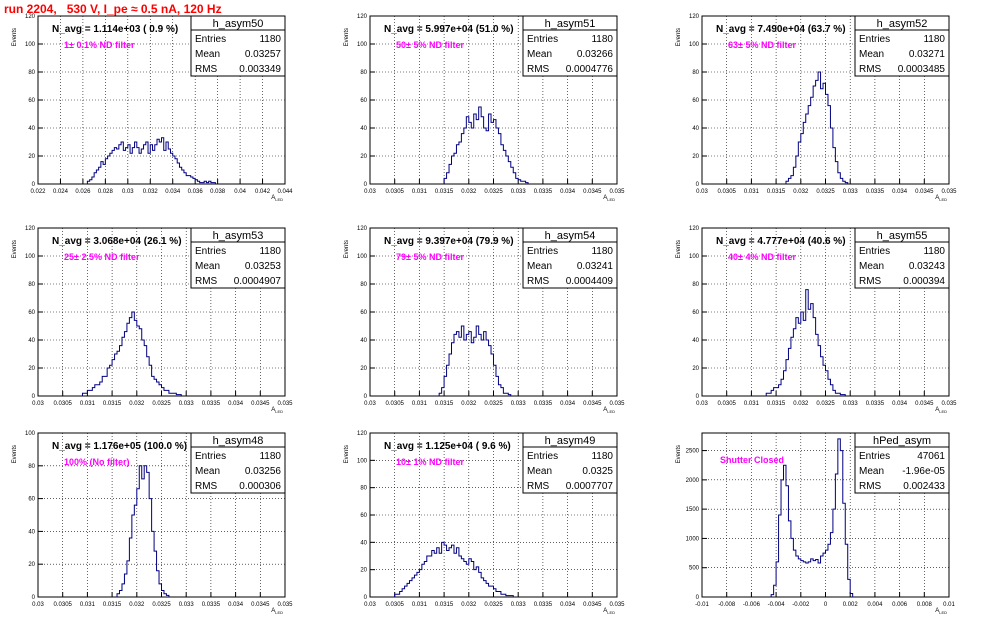 The height and width of the screenshot is (622, 996). Describe the element at coordinates (702, 605) in the screenshot. I see `x-tick-label: -0.01` at that location.